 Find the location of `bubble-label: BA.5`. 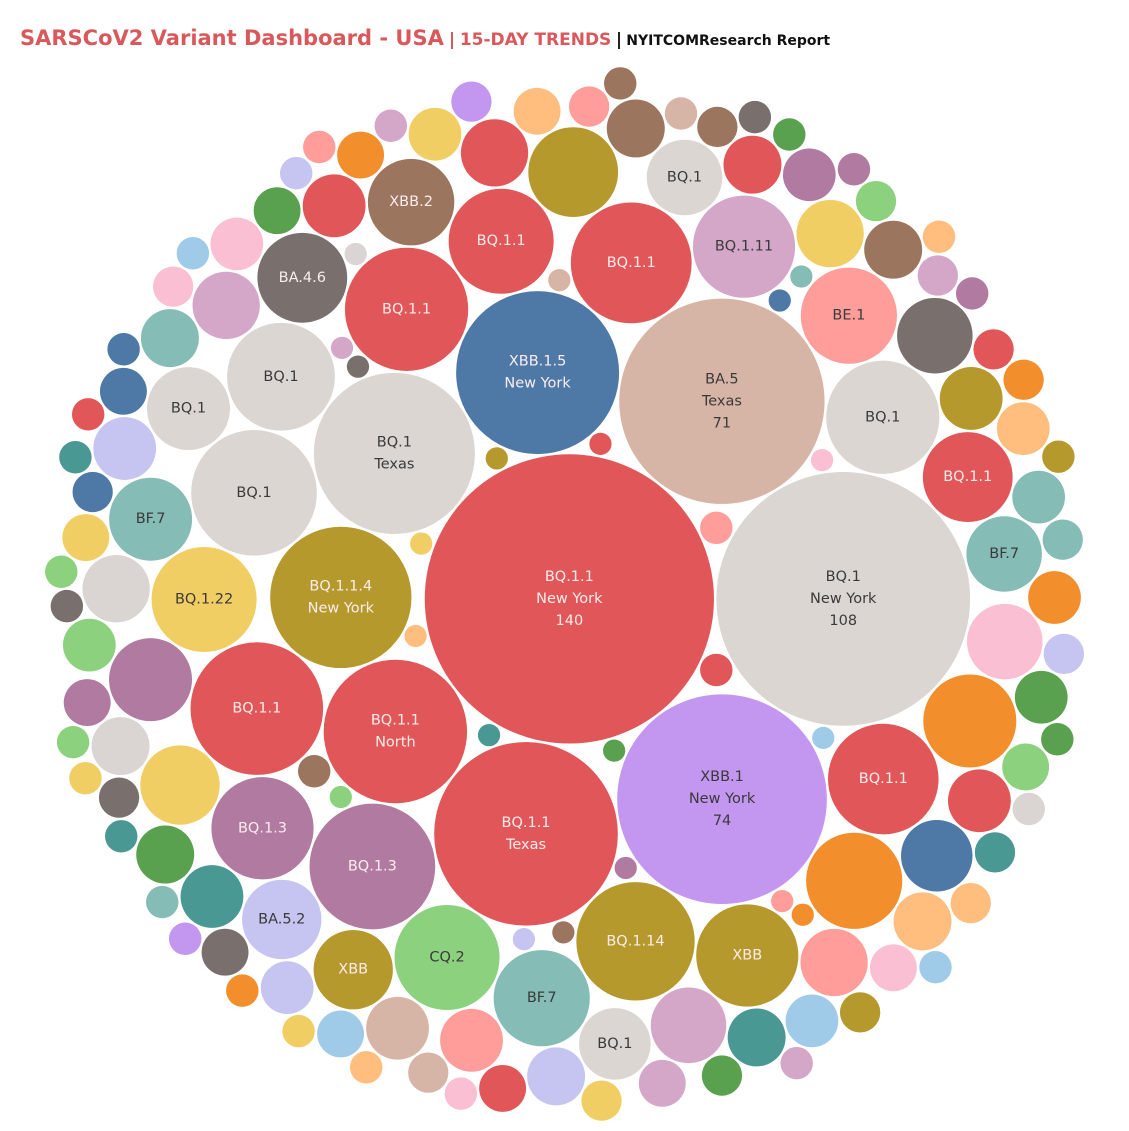

bubble-label: BA.5 is located at coordinates (721, 379).